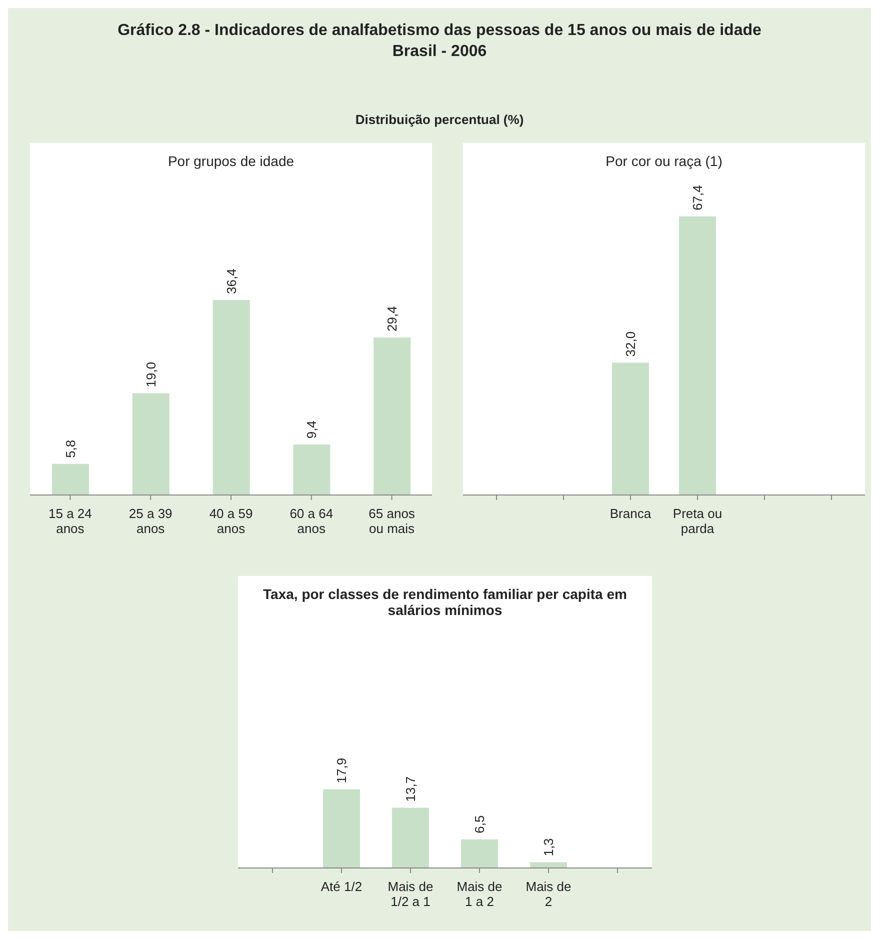 The width and height of the screenshot is (879, 939). Describe the element at coordinates (445, 602) in the screenshot. I see `chart-title: Taxa, por classes de rendimento familiar per capita em salários mínimos` at that location.